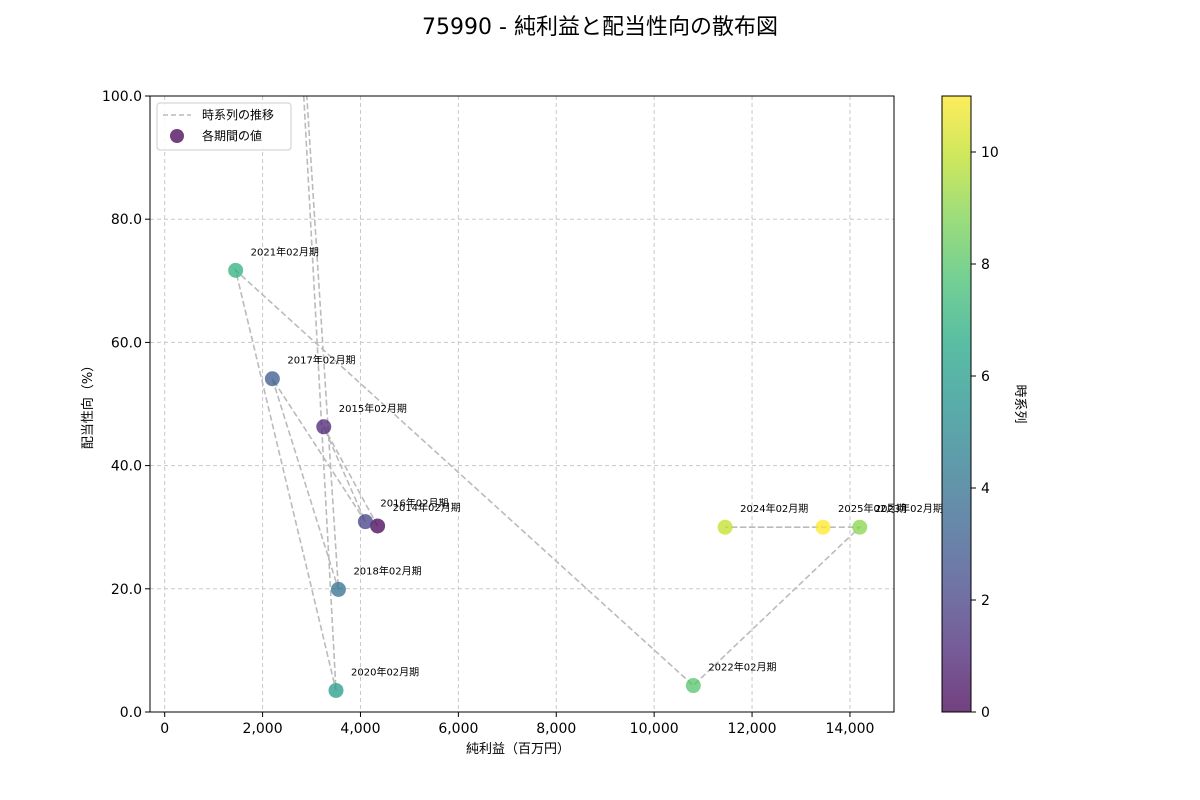 The height and width of the screenshot is (800, 1200). Describe the element at coordinates (126, 405) in the screenshot. I see `y-axis: 0.0 20.0 40.0 60.0 80.0 100.0` at that location.